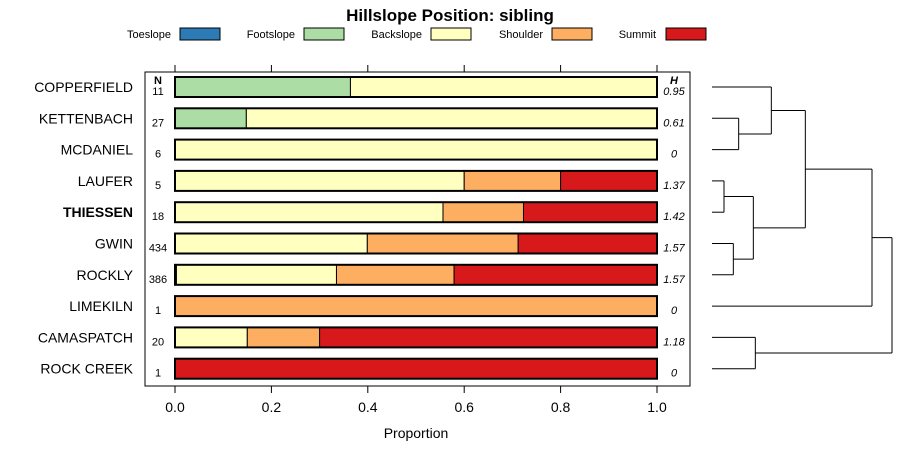 Image resolution: width=900 pixels, height=460 pixels. What do you see at coordinates (158, 186) in the screenshot?
I see `row-n-value: 5` at bounding box center [158, 186].